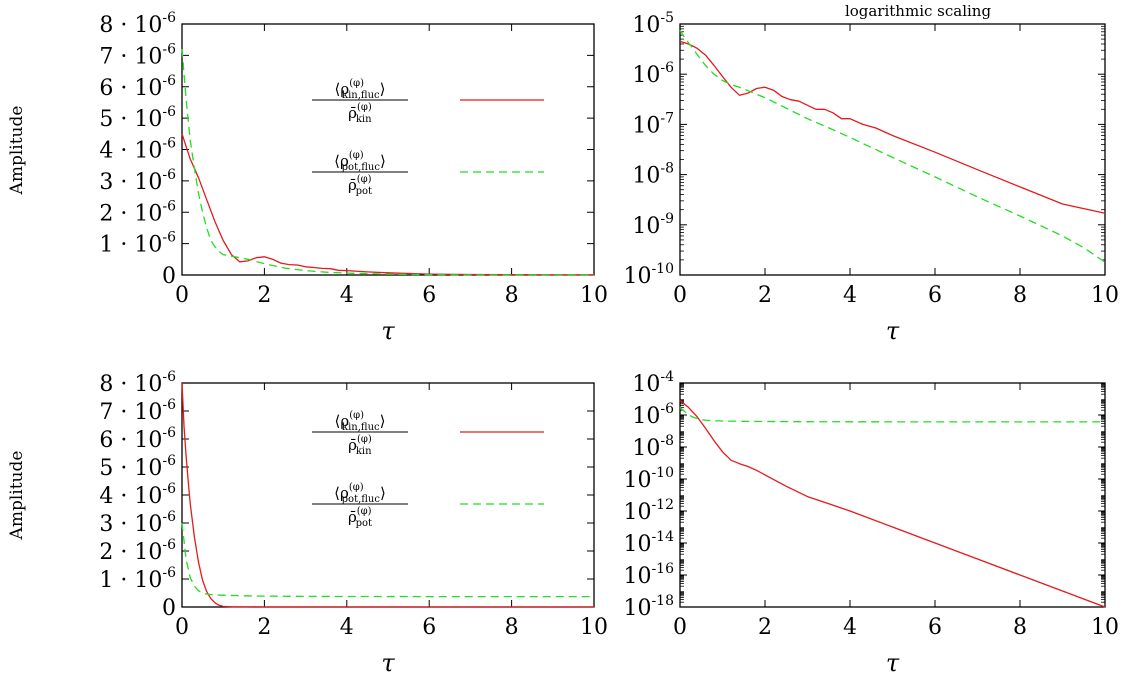 This screenshot has height=683, width=1125. I want to click on y-tick-label: 10⁻¹⁶, so click(648, 575).